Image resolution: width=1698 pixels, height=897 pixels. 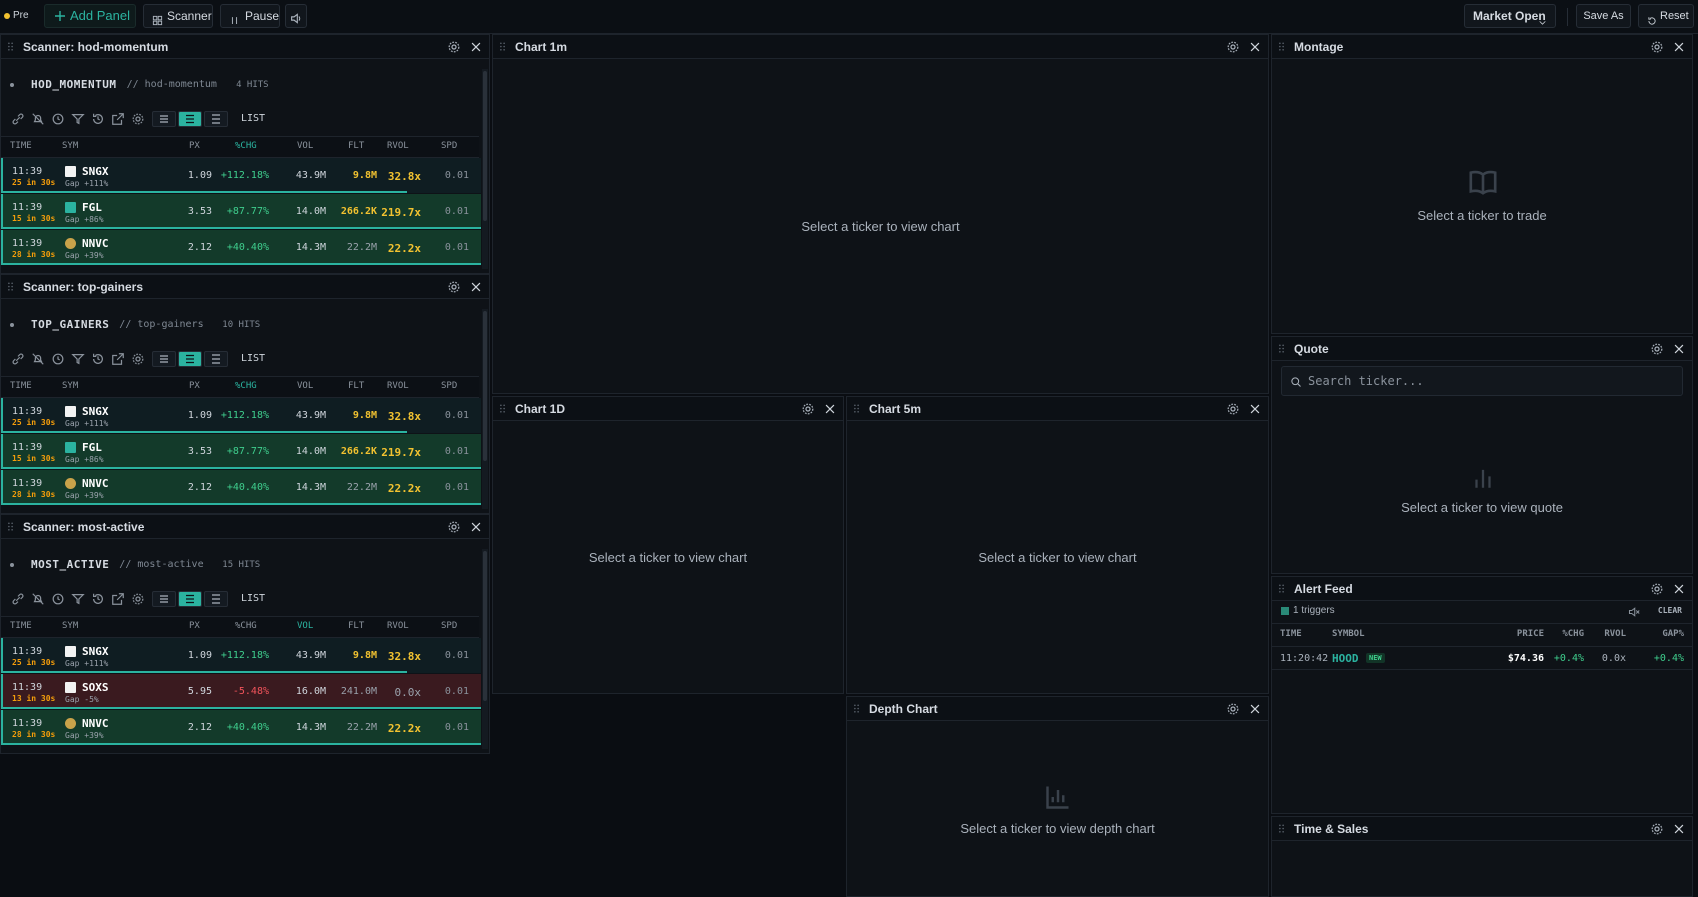 What do you see at coordinates (1345, 658) in the screenshot?
I see `alert-symbol: HOOD` at bounding box center [1345, 658].